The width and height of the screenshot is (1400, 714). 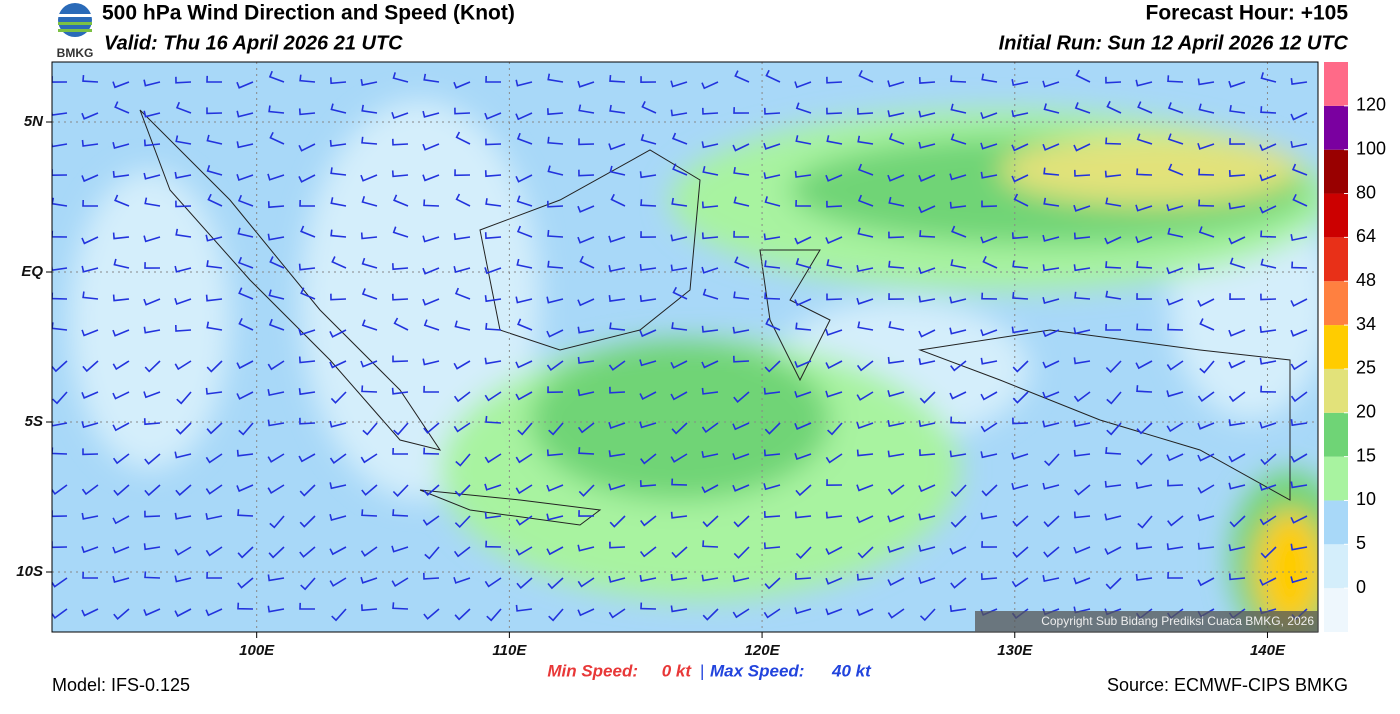 I want to click on colorbar-segment, so click(x=1336, y=171).